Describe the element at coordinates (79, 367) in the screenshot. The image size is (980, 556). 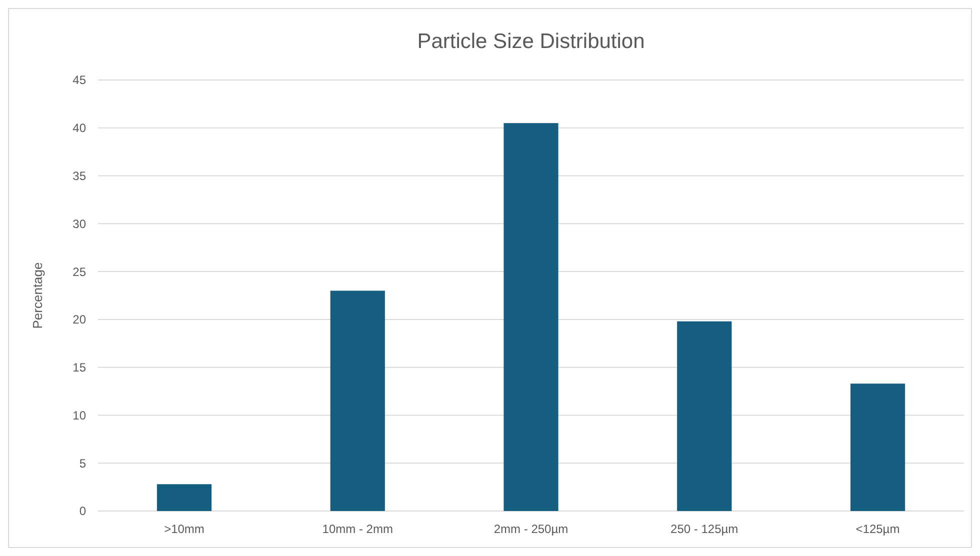
I see `y-tick-label: 15` at that location.